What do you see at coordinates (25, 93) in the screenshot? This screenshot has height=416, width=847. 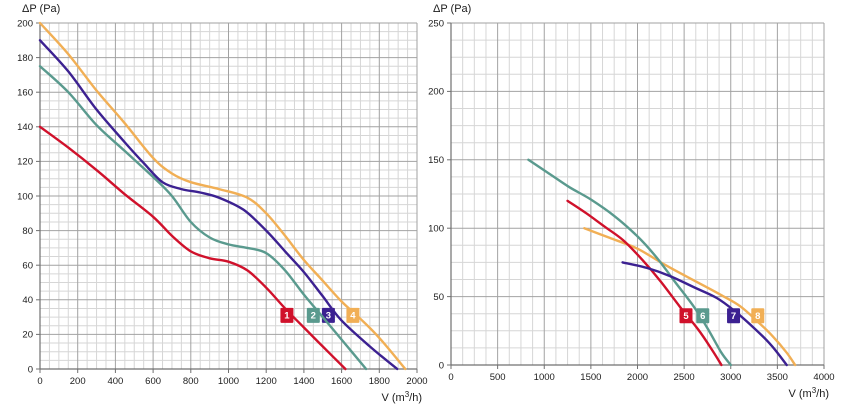 I see `y-tick-label: 160` at bounding box center [25, 93].